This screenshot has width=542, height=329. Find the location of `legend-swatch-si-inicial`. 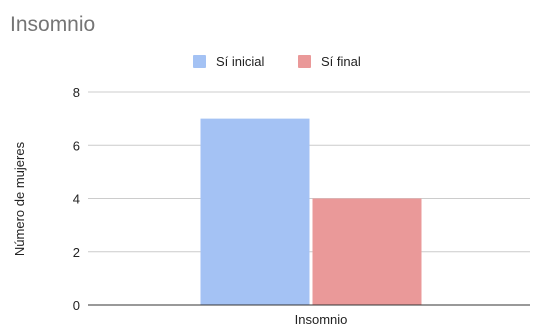

legend-swatch-si-inicial is located at coordinates (199, 61).